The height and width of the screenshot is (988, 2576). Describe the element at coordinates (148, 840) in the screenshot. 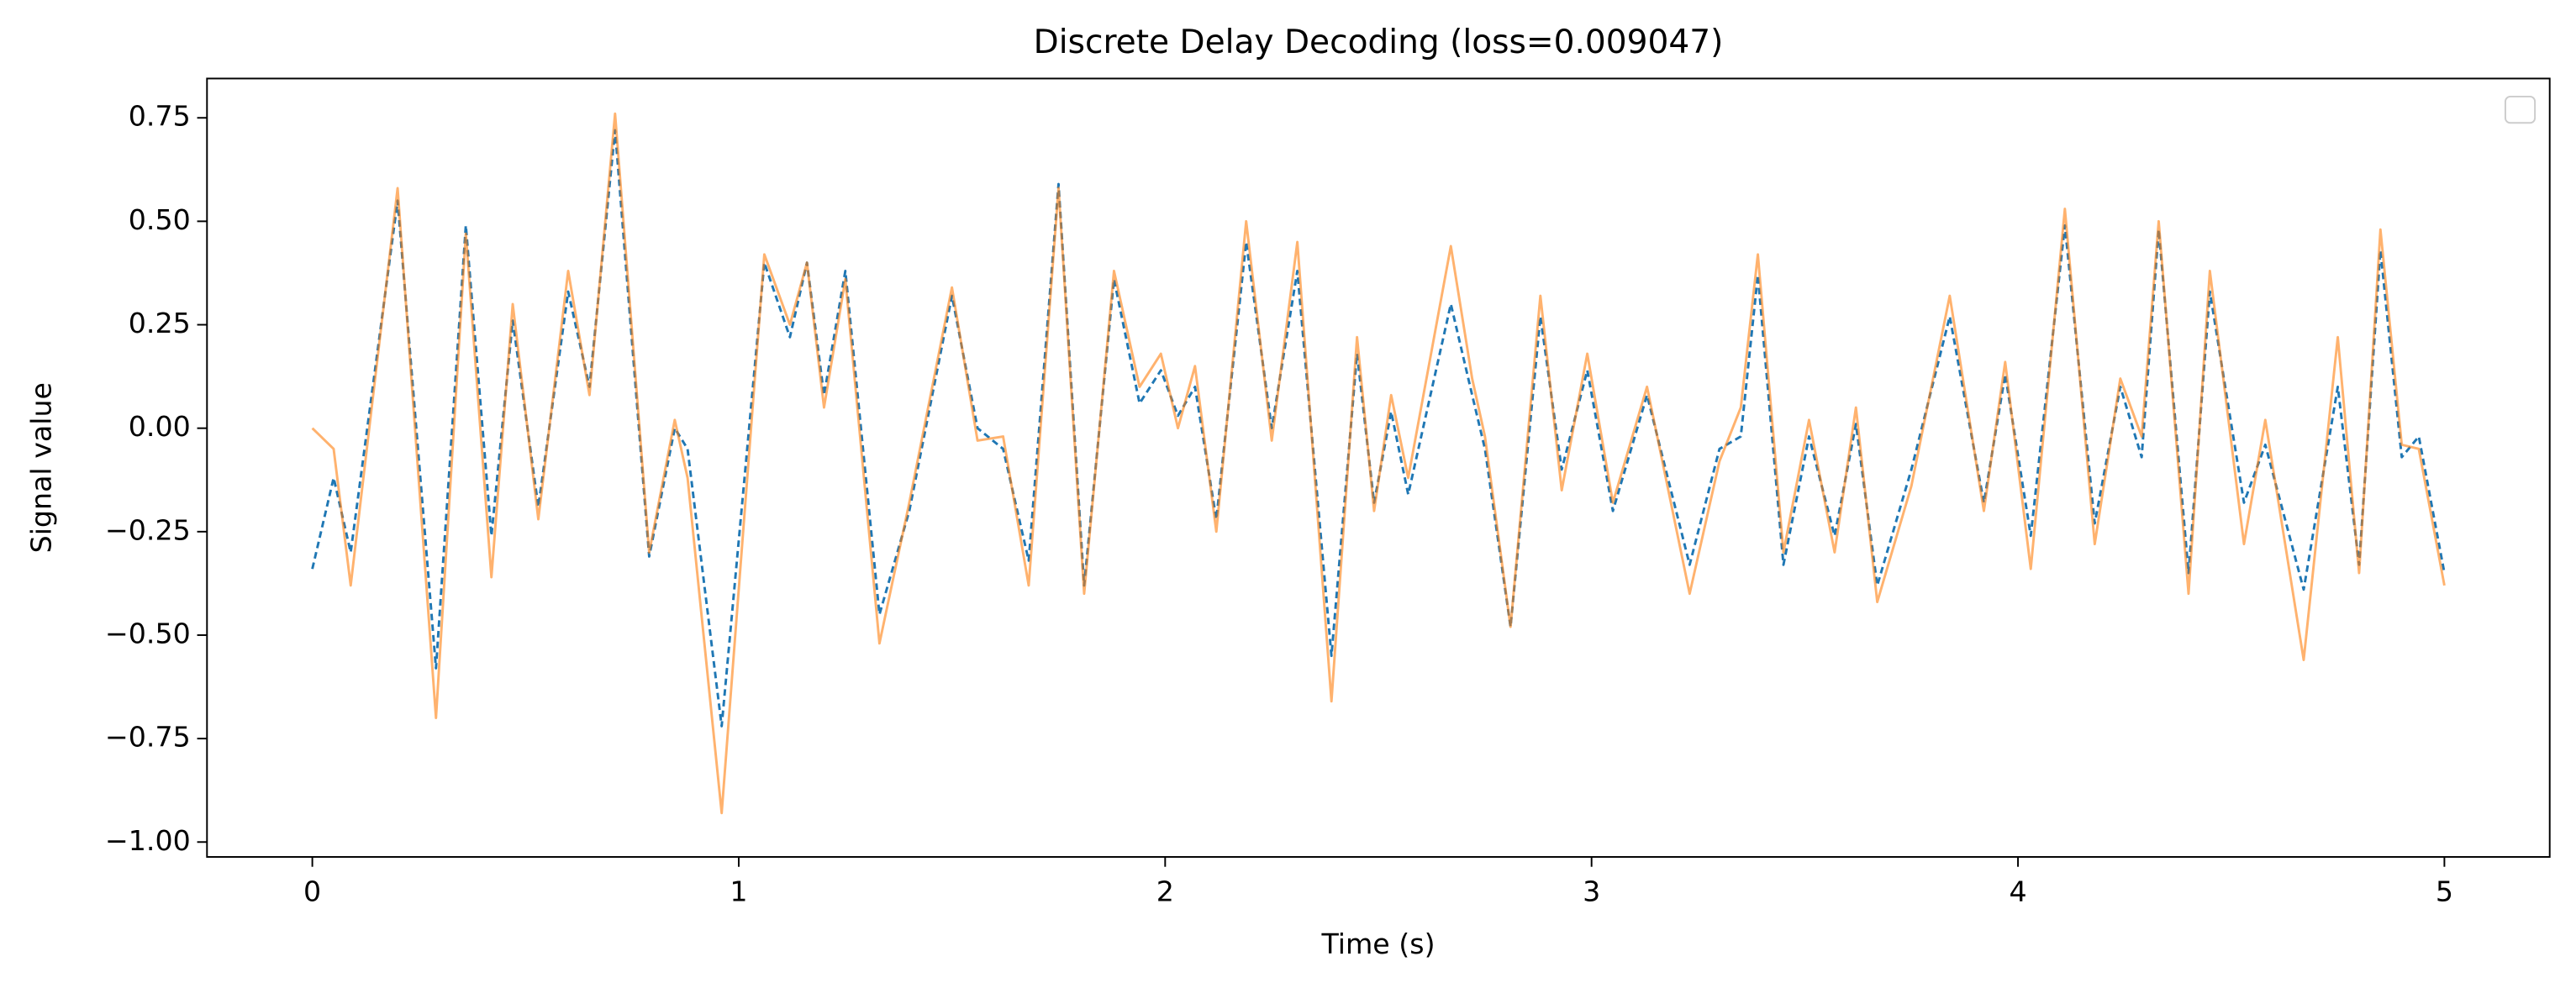

I see `y-tick-label: −1.00` at that location.